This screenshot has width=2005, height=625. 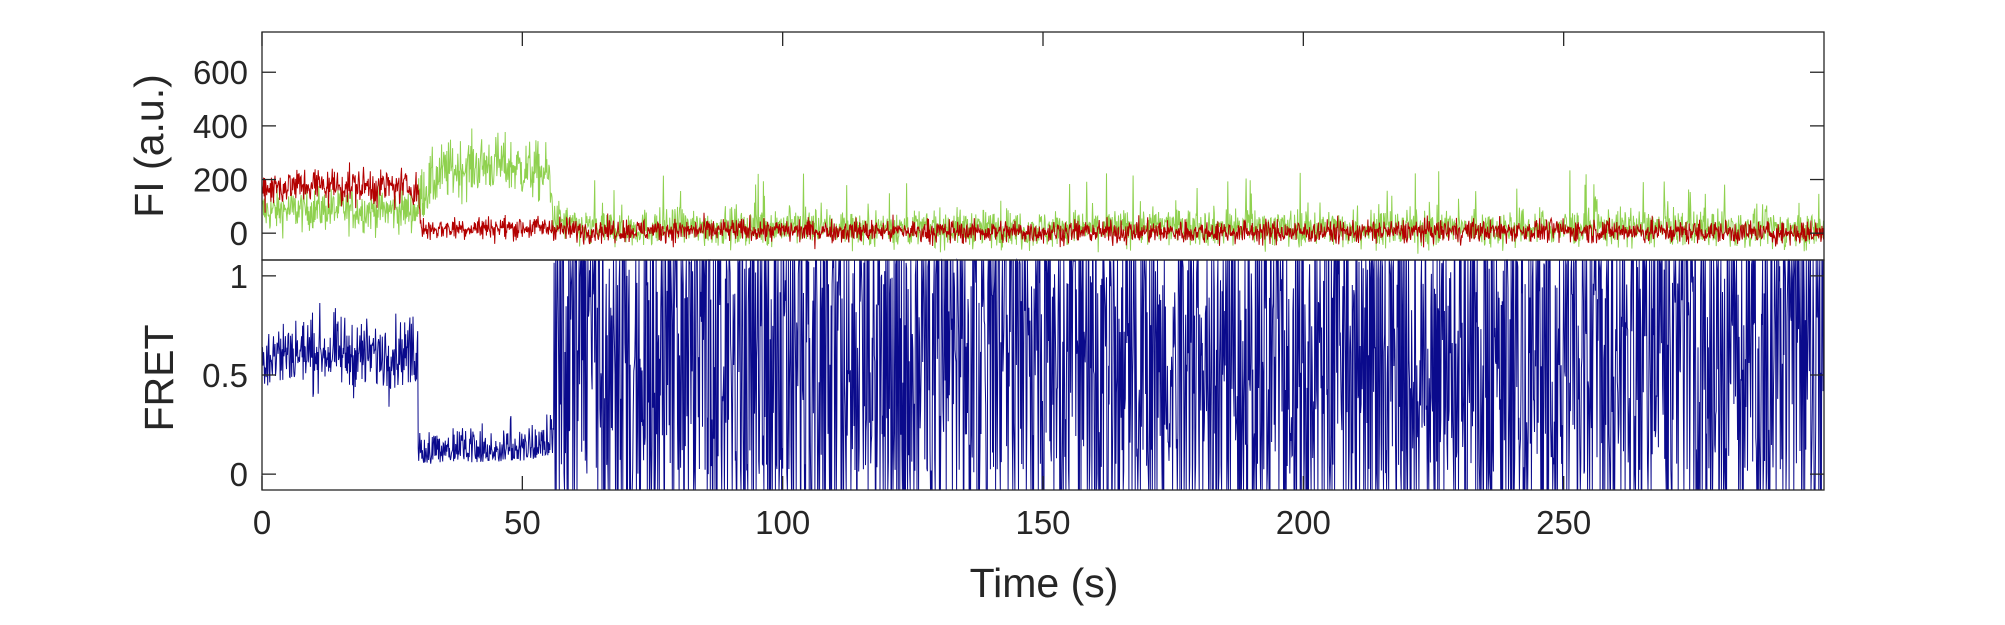 I want to click on fret-y-tick-label: 0, so click(x=239, y=474).